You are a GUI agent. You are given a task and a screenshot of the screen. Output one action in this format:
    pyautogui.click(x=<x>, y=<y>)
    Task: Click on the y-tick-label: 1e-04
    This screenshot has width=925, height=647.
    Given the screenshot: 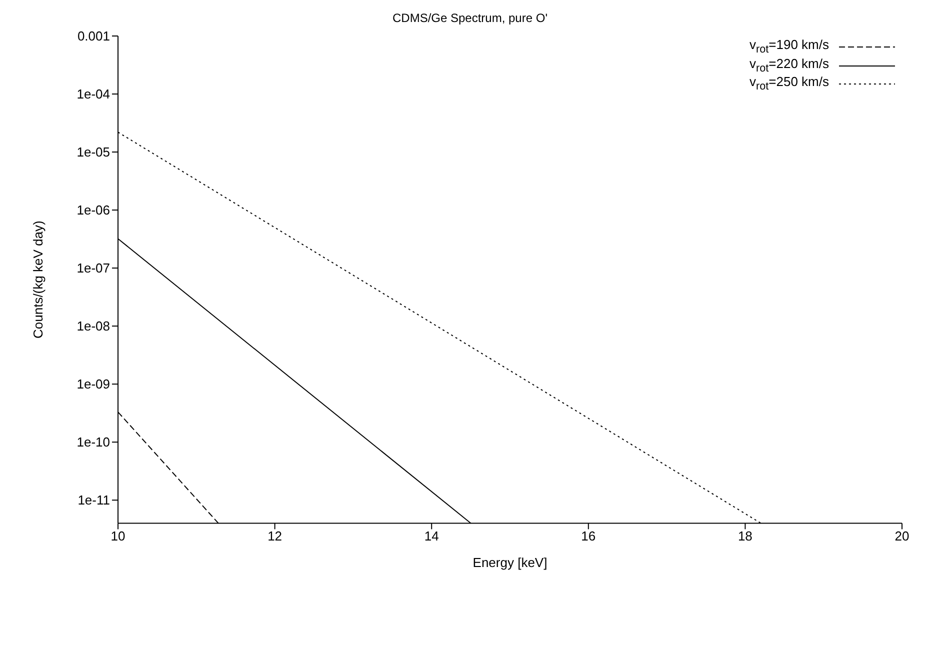 What is the action you would take?
    pyautogui.click(x=93, y=94)
    